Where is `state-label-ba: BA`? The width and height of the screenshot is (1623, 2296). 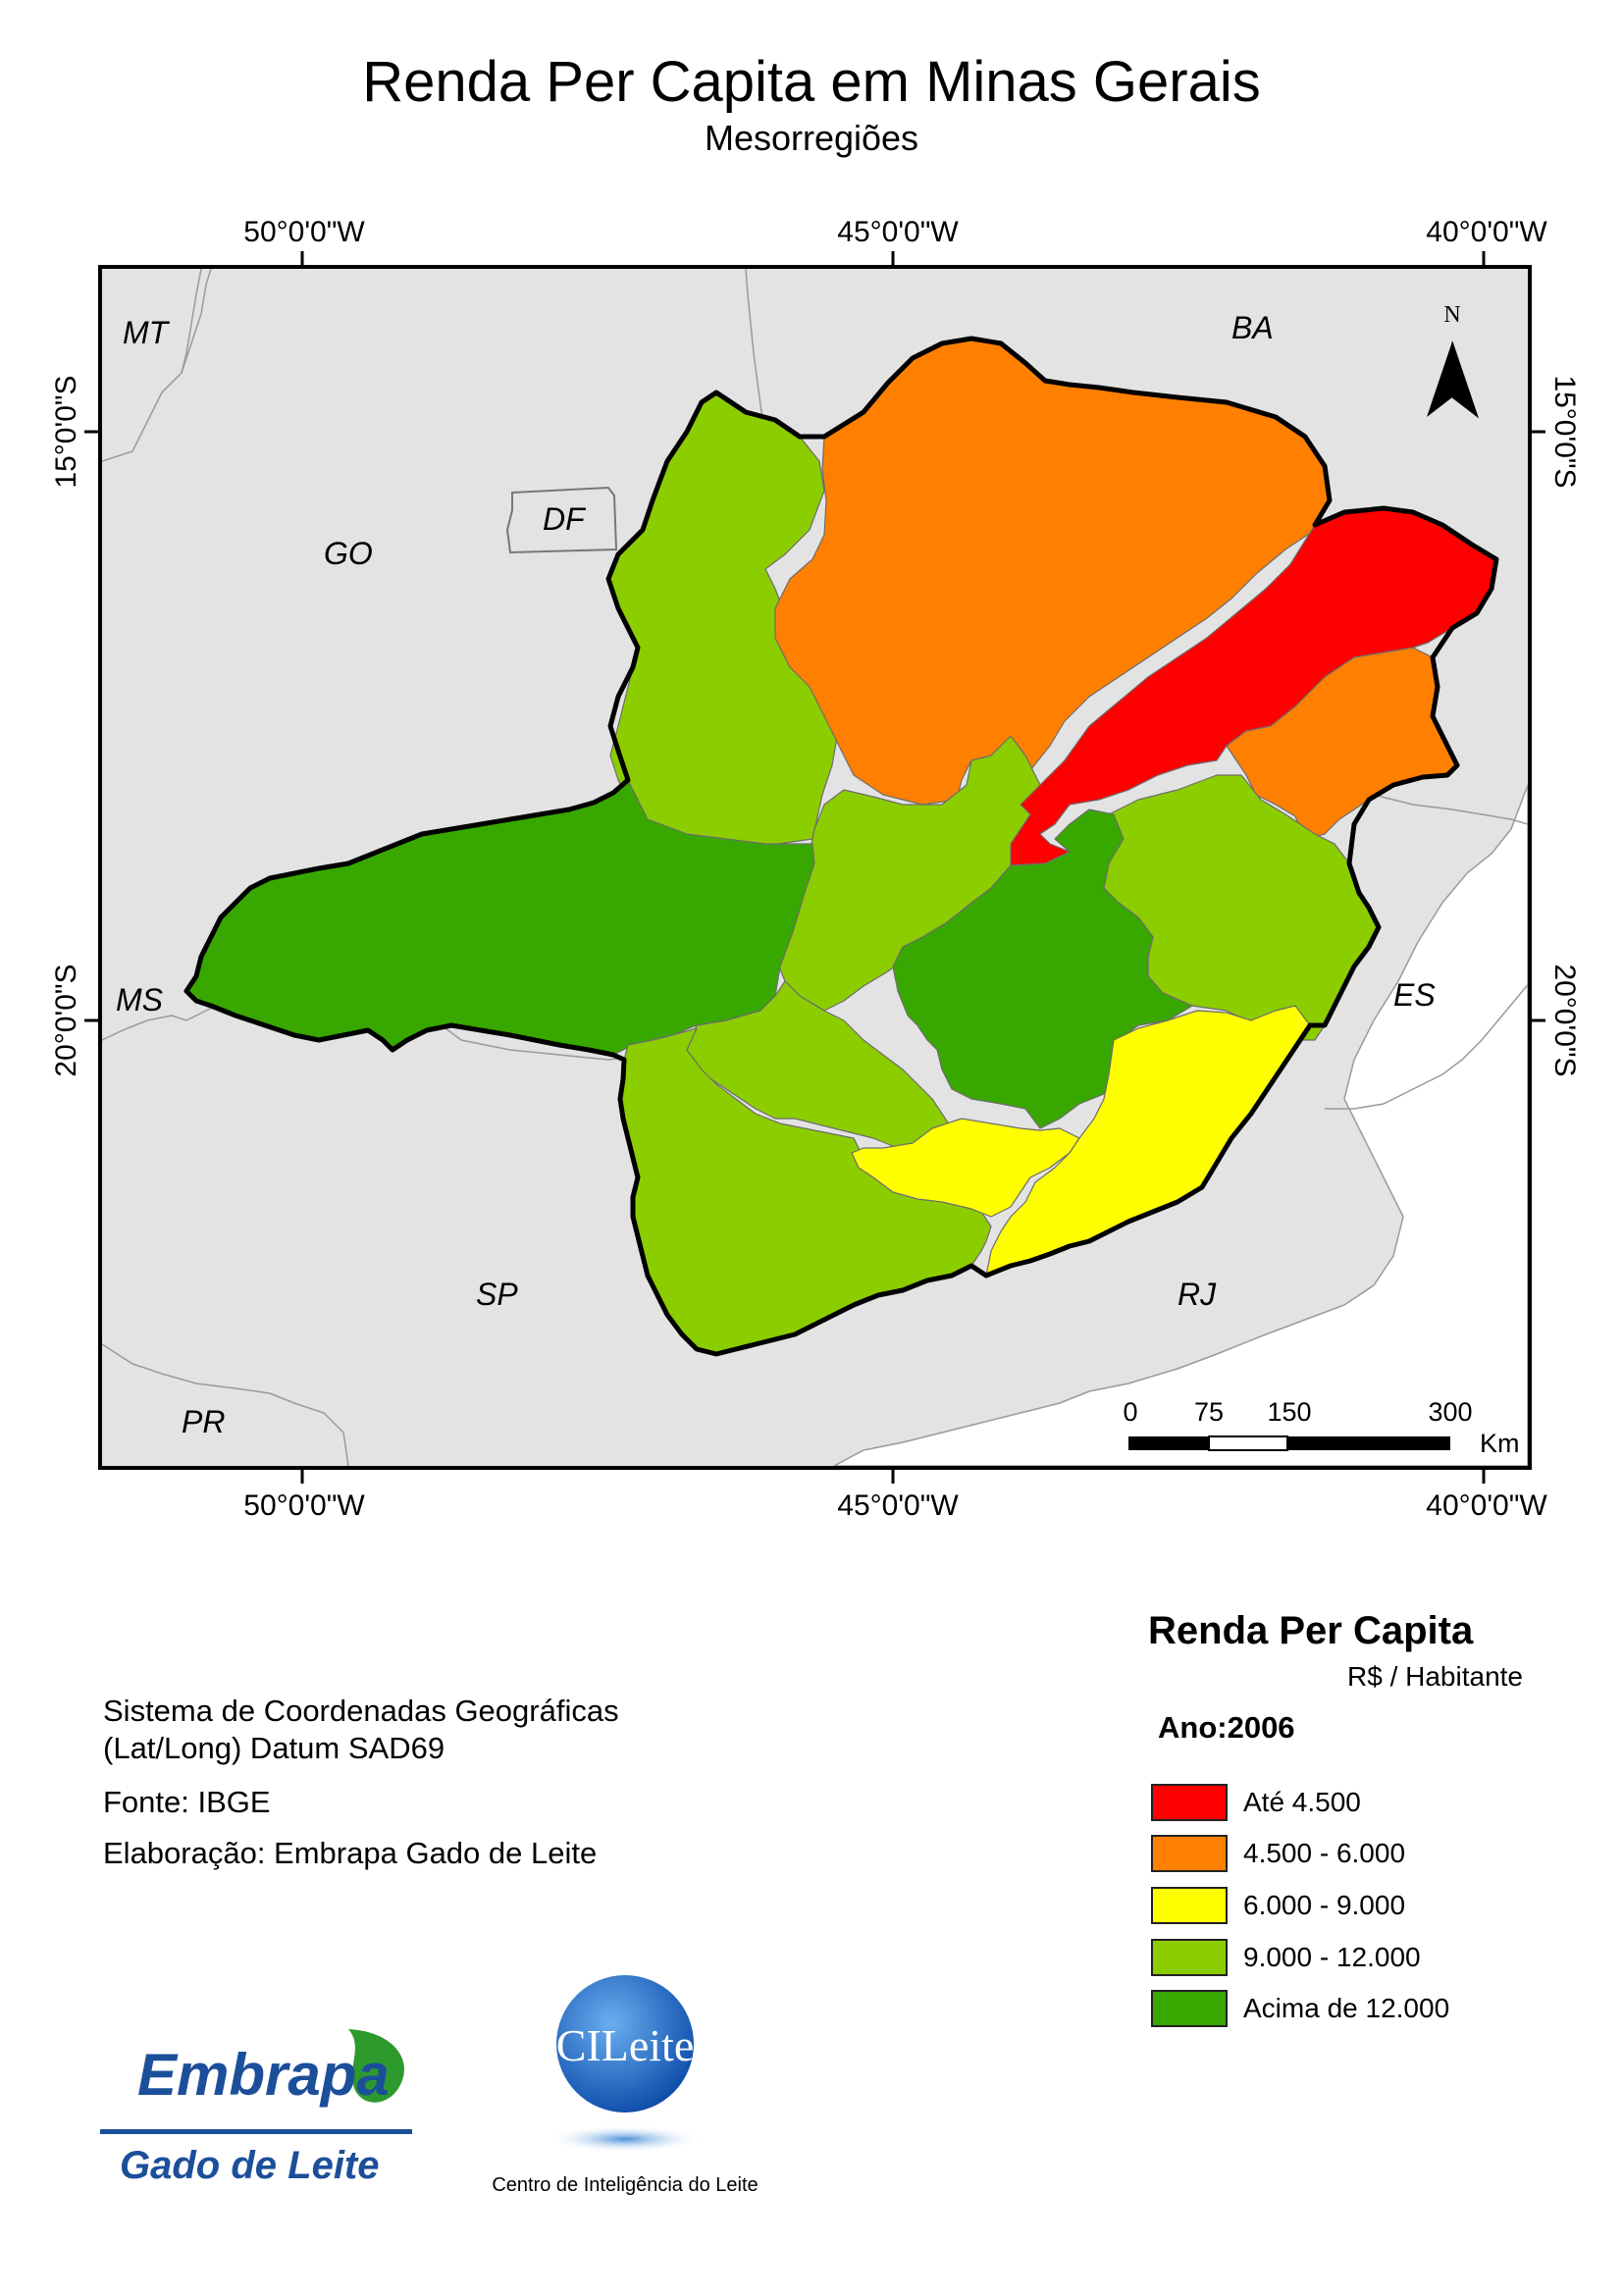 state-label-ba: BA is located at coordinates (1252, 327).